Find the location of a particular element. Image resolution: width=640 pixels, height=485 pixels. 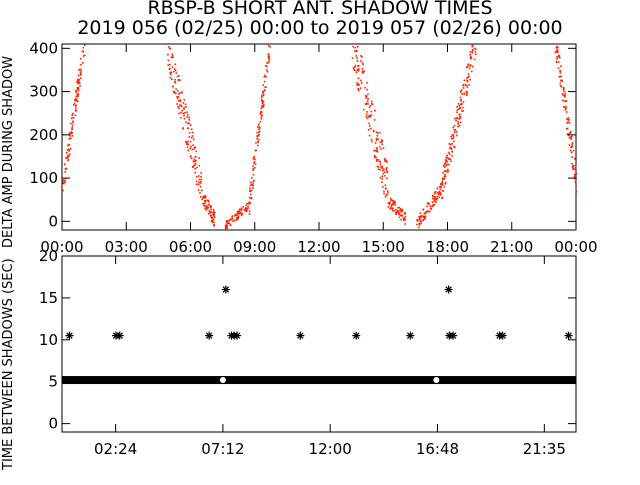

top-x-tick-label: 21:00 is located at coordinates (511, 247).